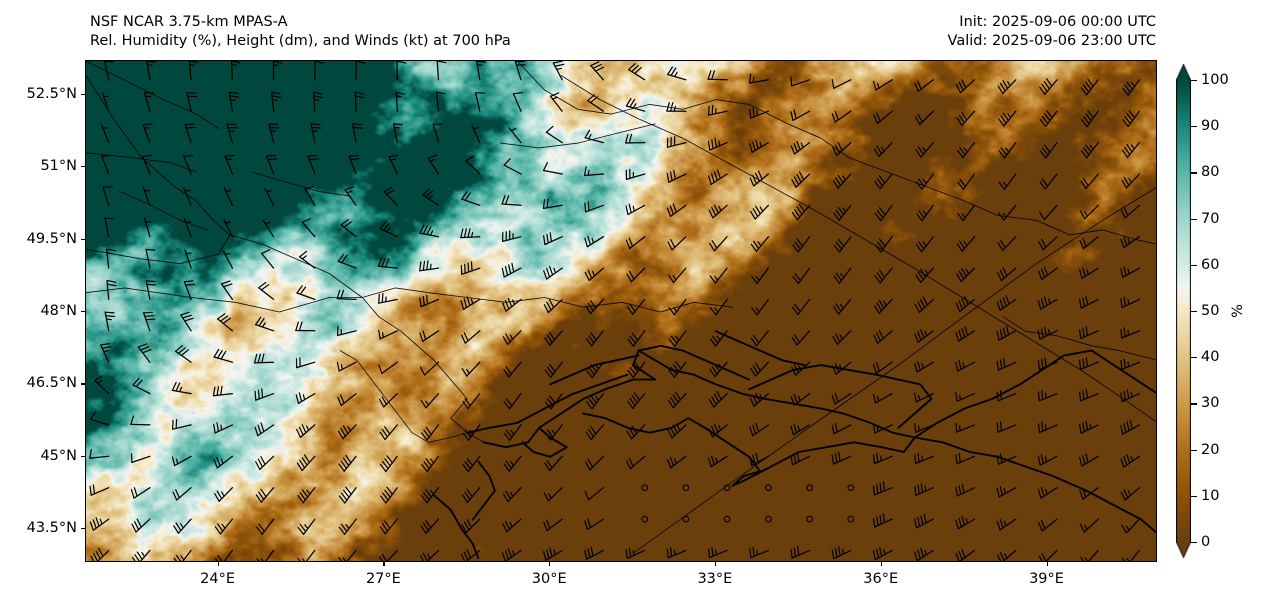 This screenshot has height=614, width=1280. What do you see at coordinates (1215, 80) in the screenshot?
I see `colorbar-tick-label-100: 100` at bounding box center [1215, 80].